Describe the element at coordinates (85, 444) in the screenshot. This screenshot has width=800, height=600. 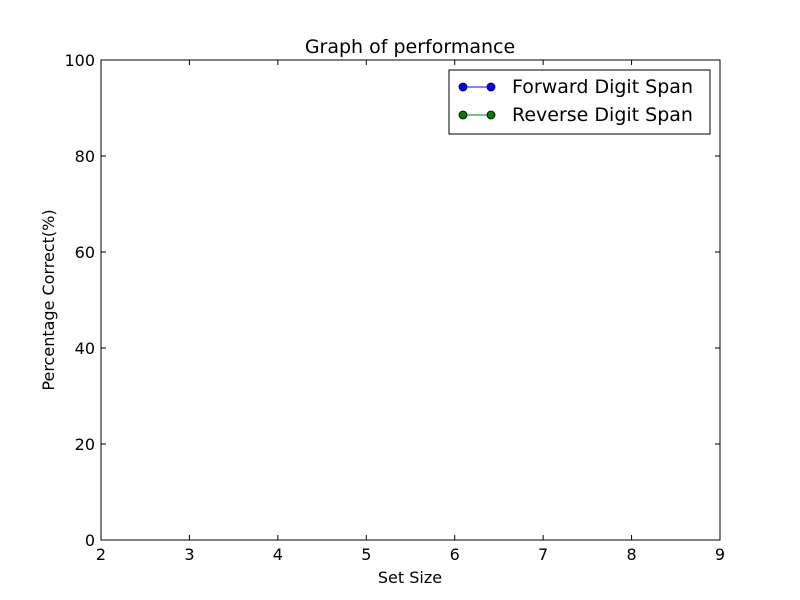
I see `y-tick-label: 20` at that location.